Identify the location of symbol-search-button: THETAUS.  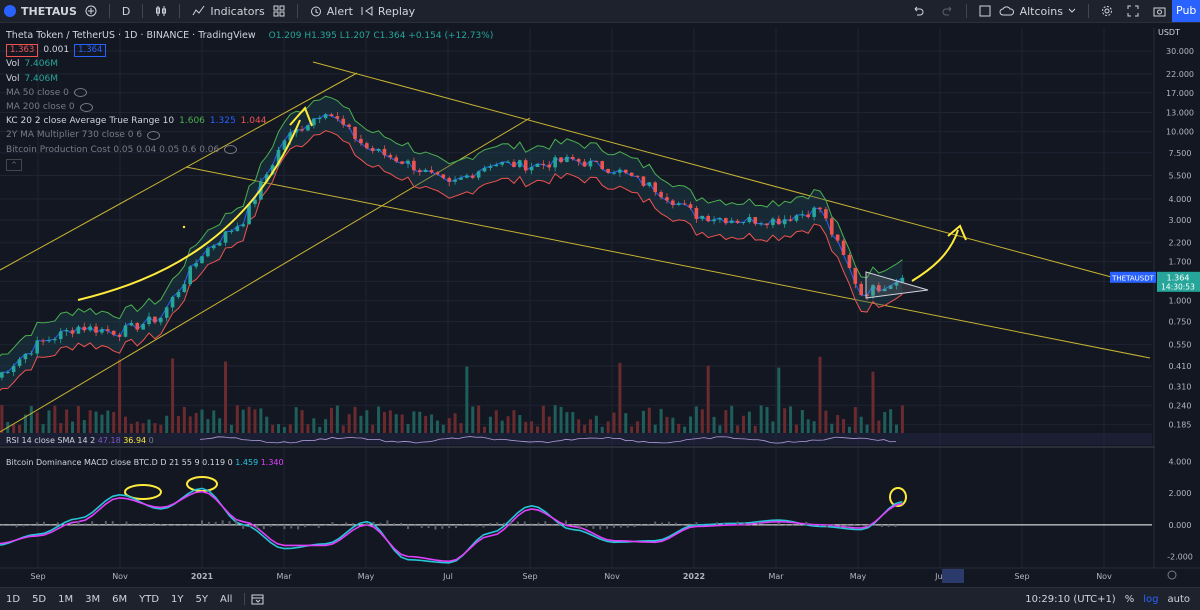
(40, 11).